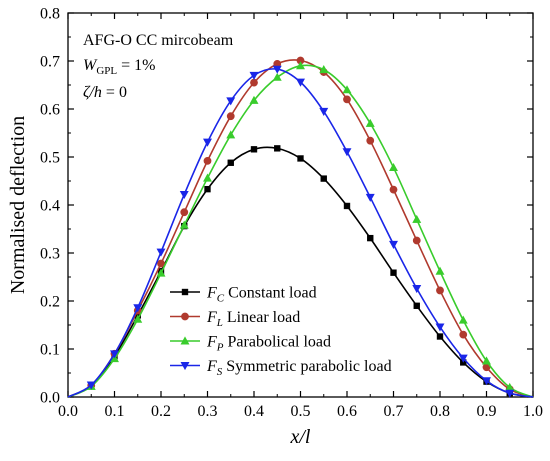 This screenshot has height=461, width=550. What do you see at coordinates (185, 292) in the screenshot?
I see `legend-marker-c` at bounding box center [185, 292].